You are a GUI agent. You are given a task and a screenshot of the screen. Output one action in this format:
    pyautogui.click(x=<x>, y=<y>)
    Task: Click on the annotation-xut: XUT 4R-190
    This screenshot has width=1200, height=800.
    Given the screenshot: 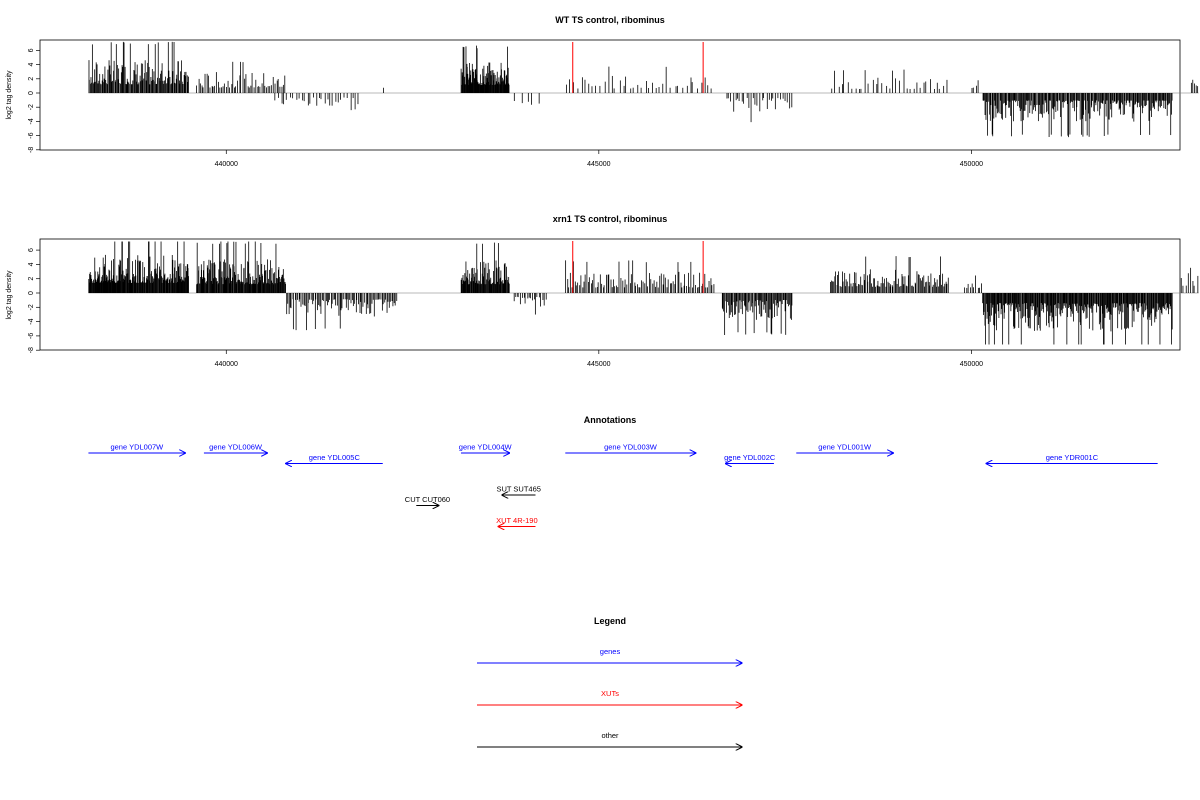 What is the action you would take?
    pyautogui.click(x=517, y=521)
    